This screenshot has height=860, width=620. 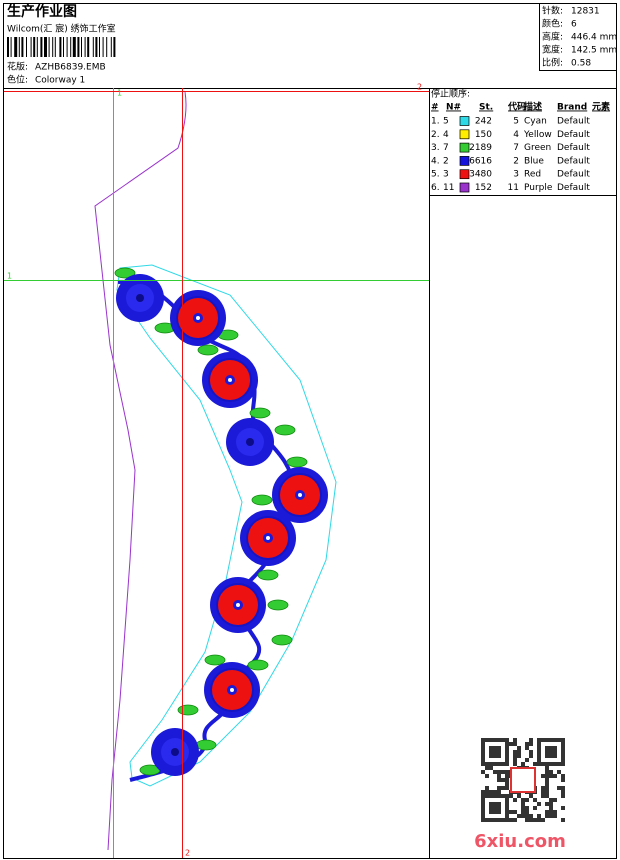 I want to click on stitches: 2189, so click(x=480, y=148).